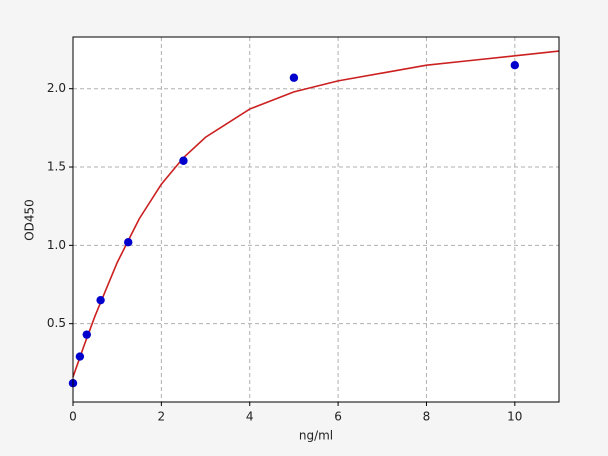 This screenshot has height=456, width=608. What do you see at coordinates (338, 417) in the screenshot?
I see `x-tick-label: 6` at bounding box center [338, 417].